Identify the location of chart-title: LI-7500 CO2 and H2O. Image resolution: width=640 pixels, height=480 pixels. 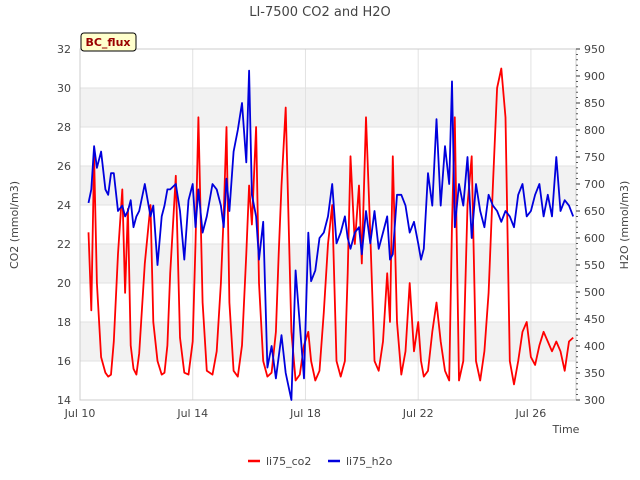
(320, 12).